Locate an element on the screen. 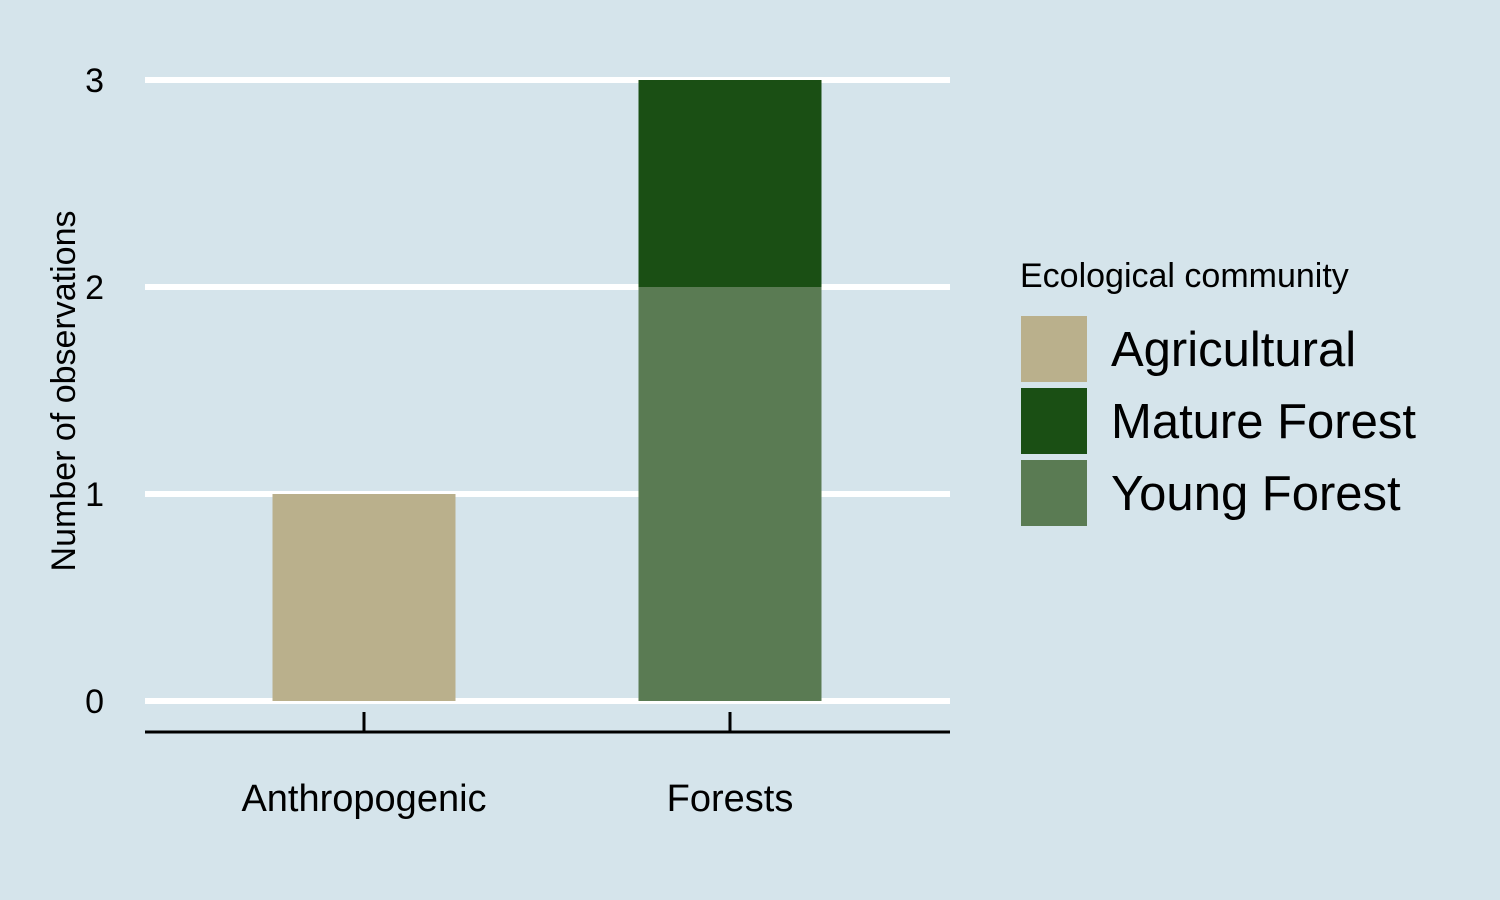 Image resolution: width=1500 pixels, height=900 pixels. y-tick-label: 2 is located at coordinates (94, 288).